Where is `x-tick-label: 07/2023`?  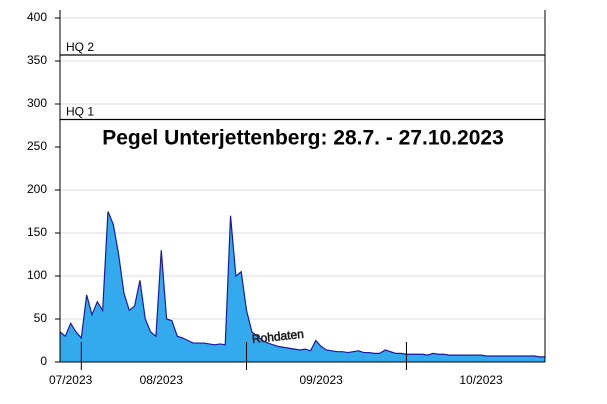
x-tick-label: 07/2023 is located at coordinates (71, 380).